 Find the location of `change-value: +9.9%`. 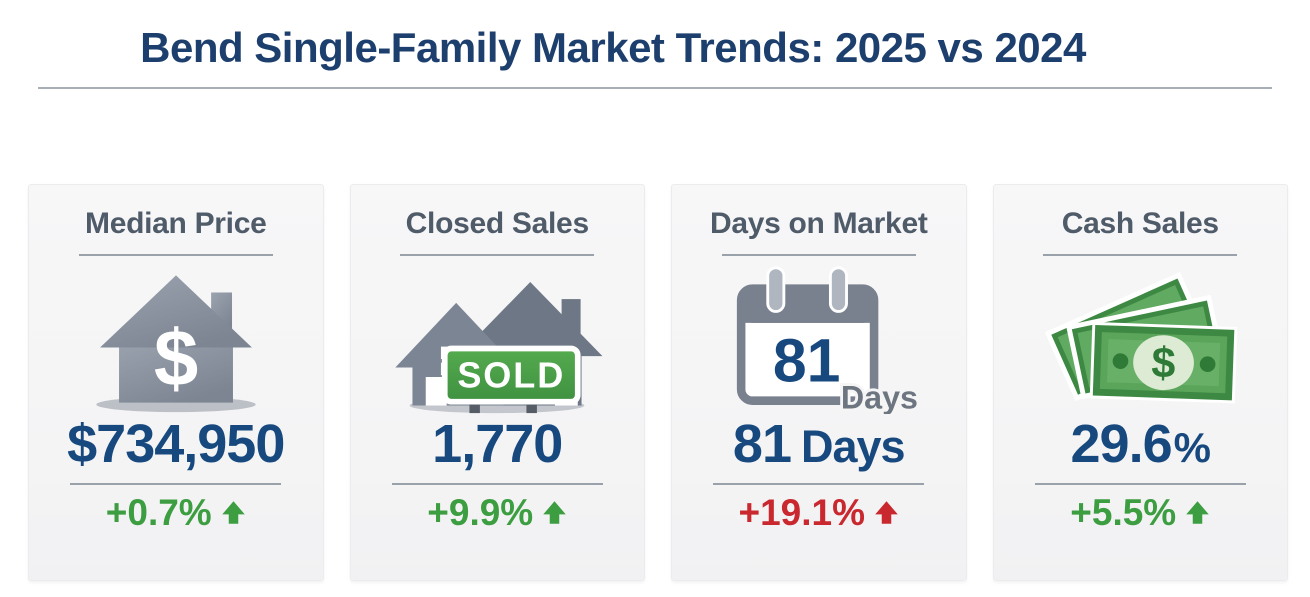

change-value: +9.9% is located at coordinates (480, 512).